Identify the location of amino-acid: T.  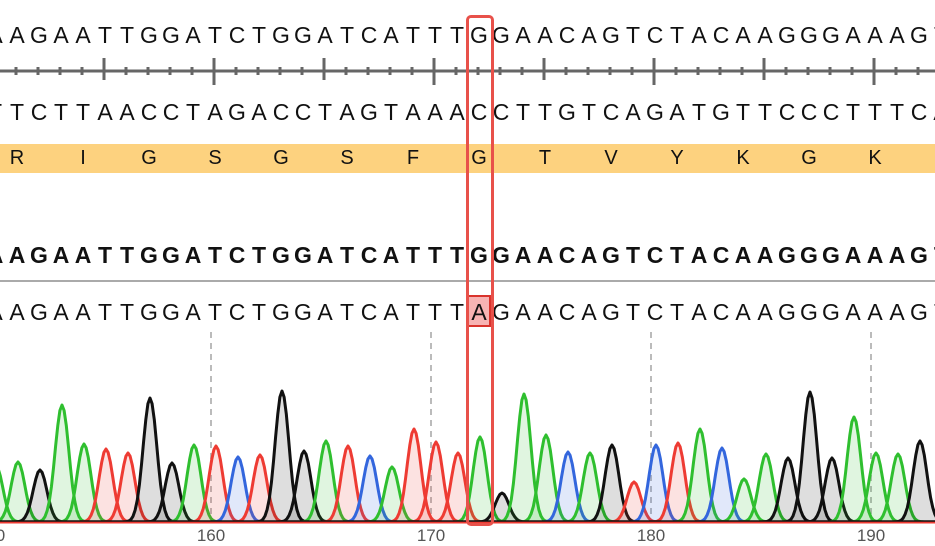
(545, 158).